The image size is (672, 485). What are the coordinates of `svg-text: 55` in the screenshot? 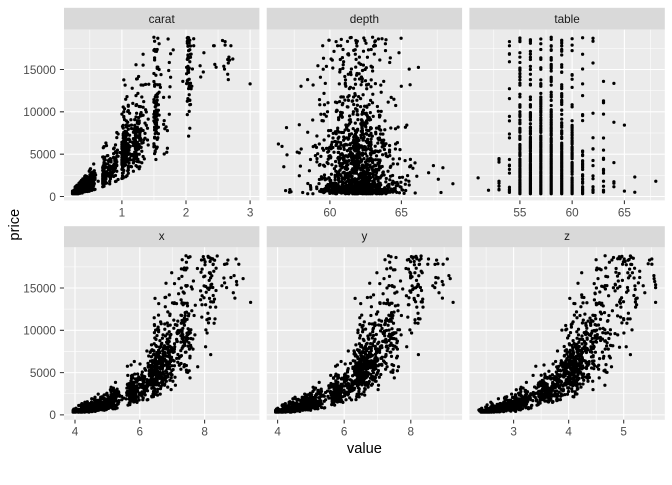 It's located at (520, 213).